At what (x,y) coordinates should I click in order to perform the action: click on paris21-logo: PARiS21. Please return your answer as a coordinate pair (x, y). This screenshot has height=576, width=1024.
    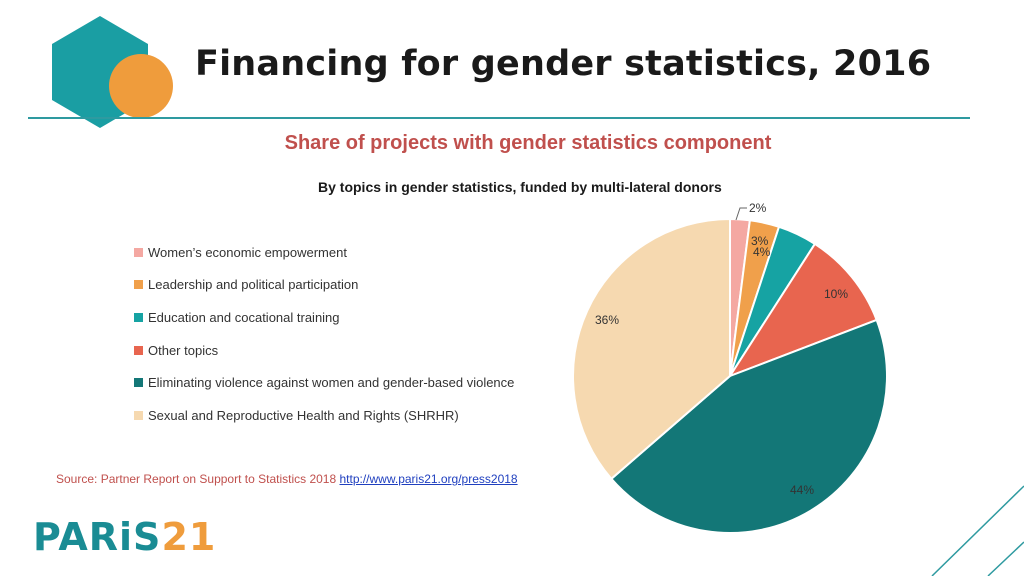
    Looking at the image, I should click on (124, 537).